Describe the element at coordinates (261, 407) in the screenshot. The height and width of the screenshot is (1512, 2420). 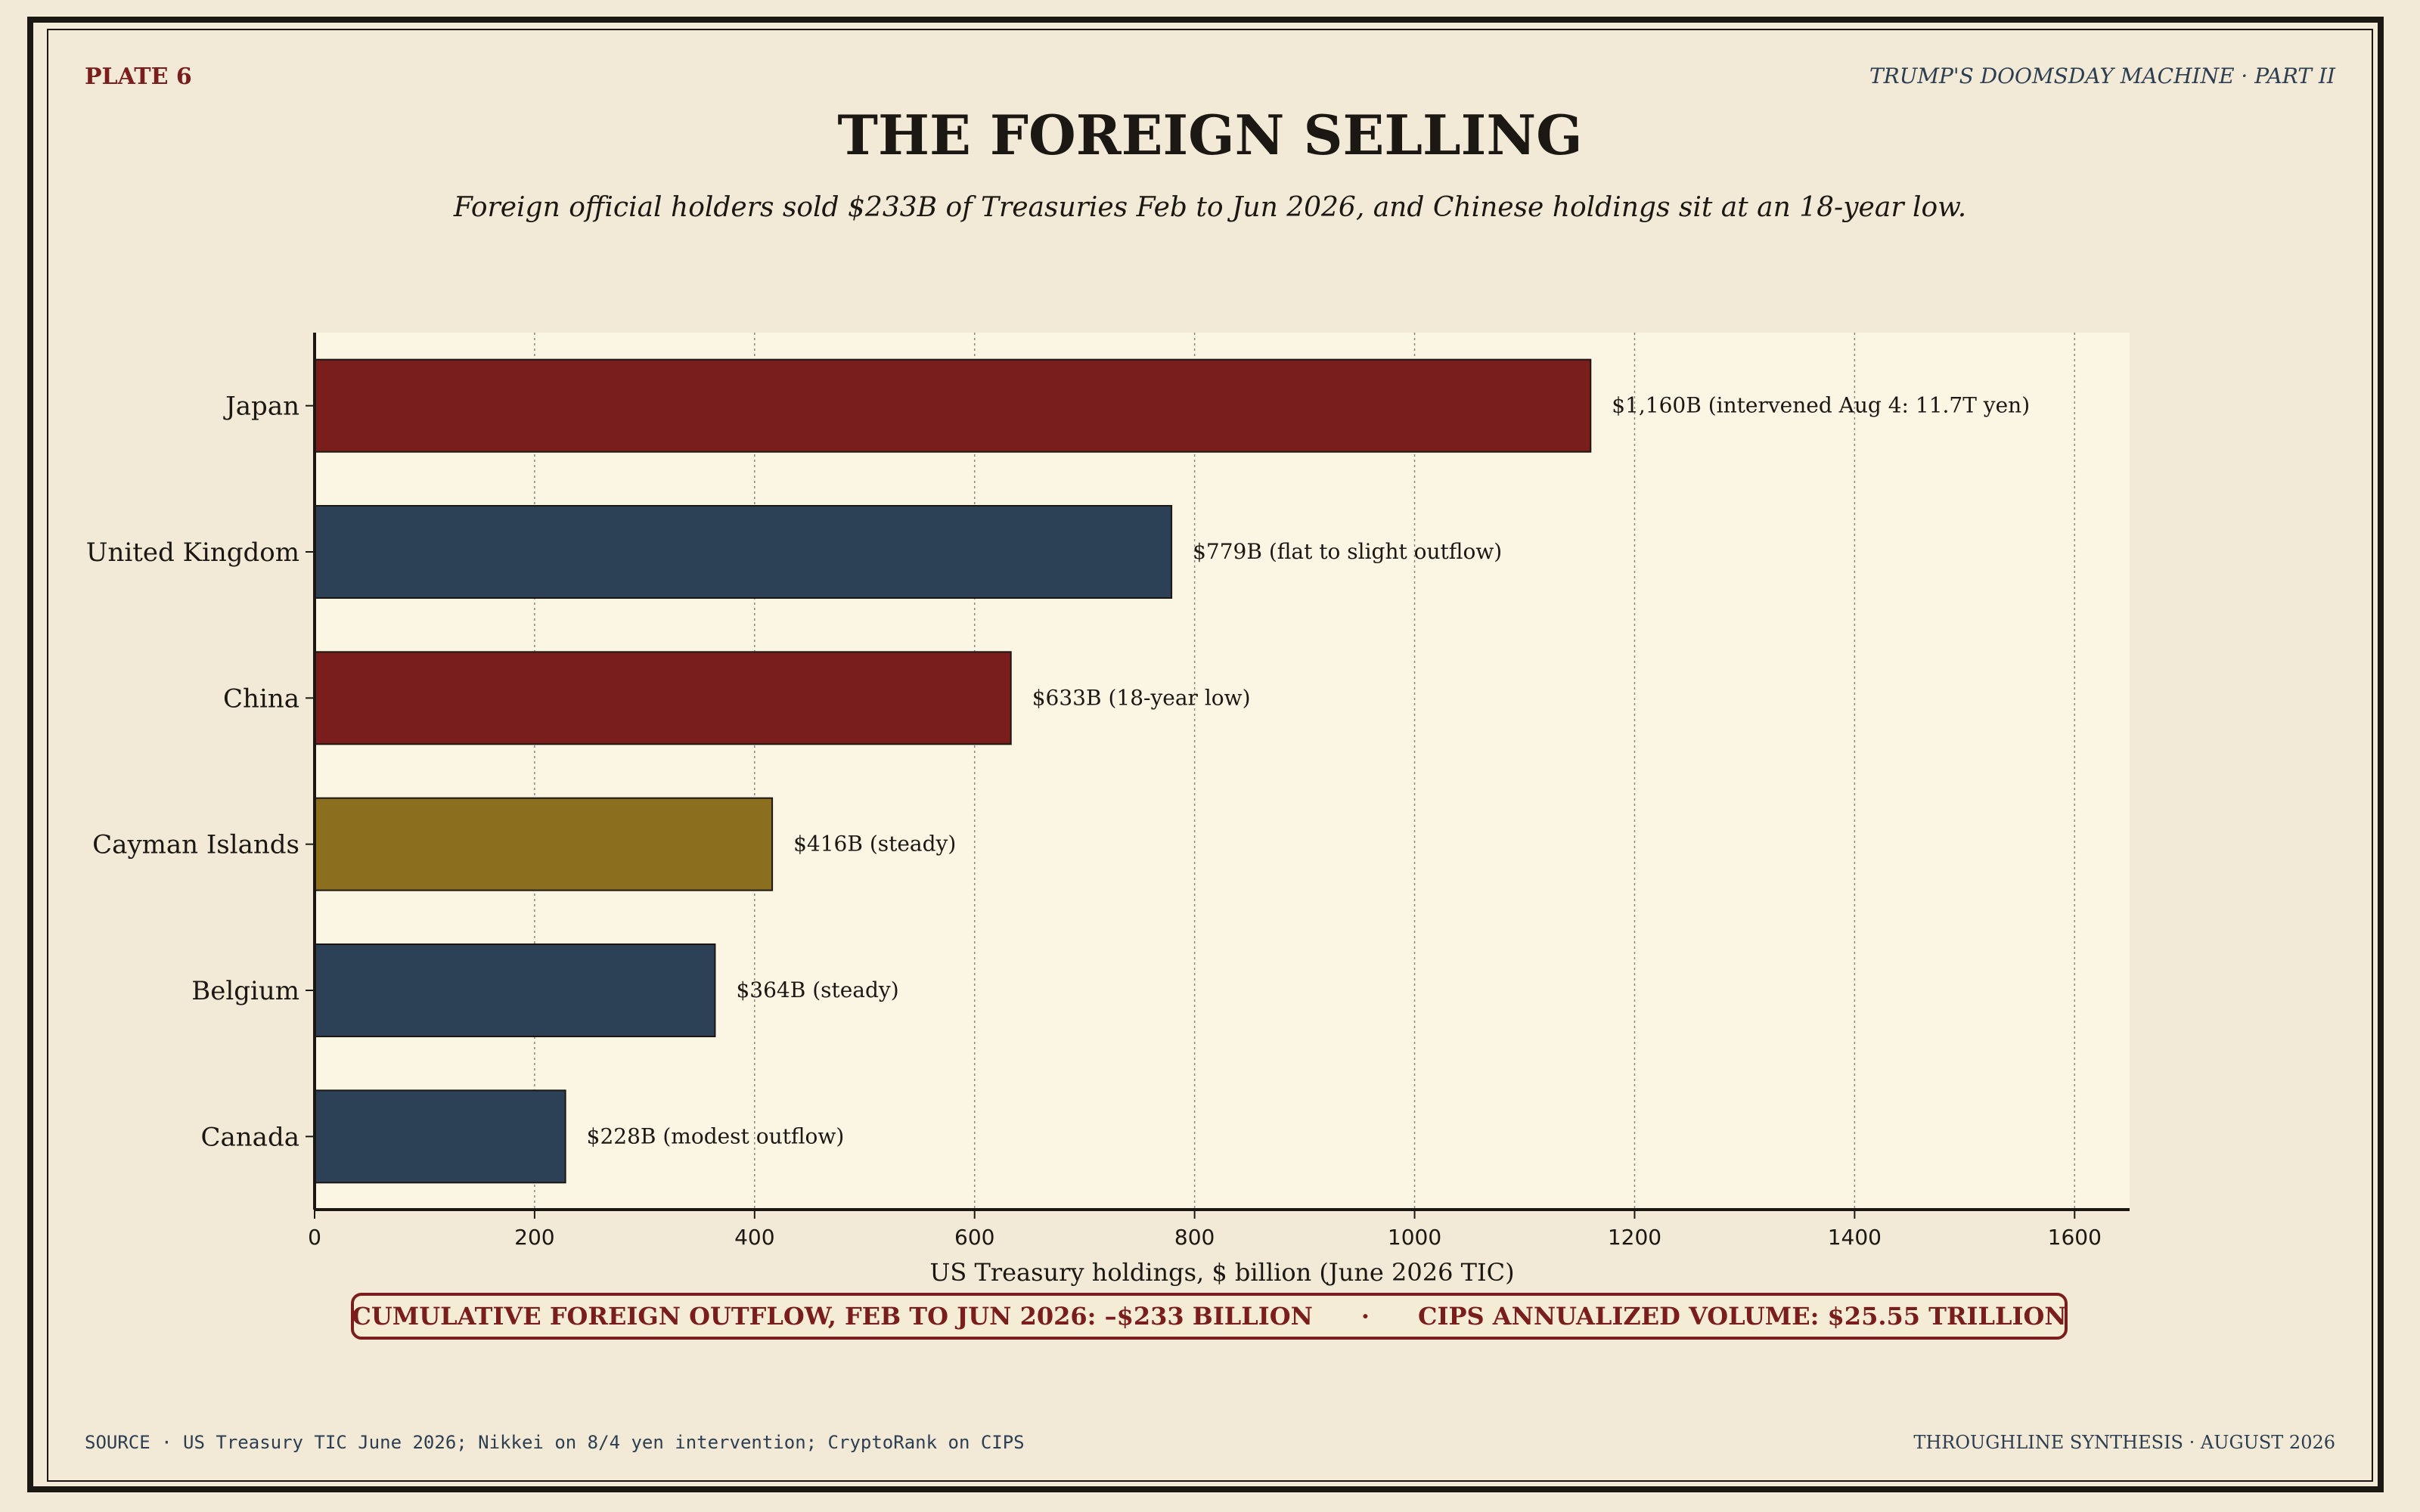
I see `category-label: Japan` at that location.